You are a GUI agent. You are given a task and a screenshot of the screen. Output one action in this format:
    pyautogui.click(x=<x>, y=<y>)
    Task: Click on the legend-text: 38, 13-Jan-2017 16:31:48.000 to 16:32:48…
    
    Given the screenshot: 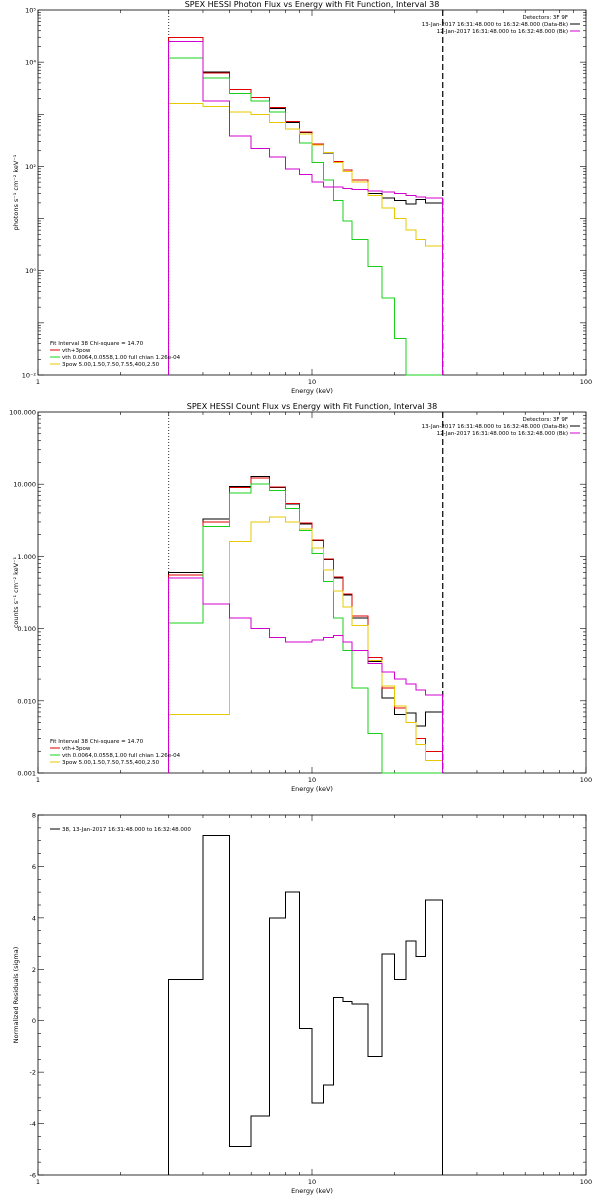 What is the action you would take?
    pyautogui.click(x=126, y=830)
    